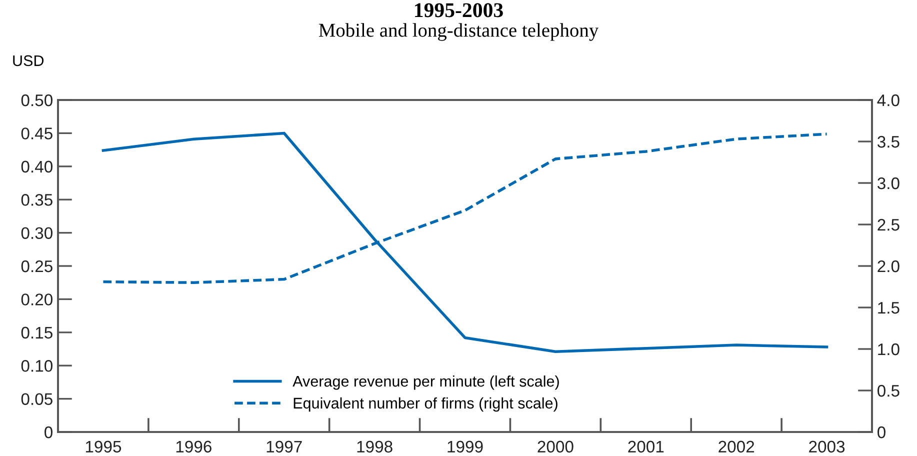 The height and width of the screenshot is (456, 917). Describe the element at coordinates (646, 446) in the screenshot. I see `x-tick-label: 2001` at that location.